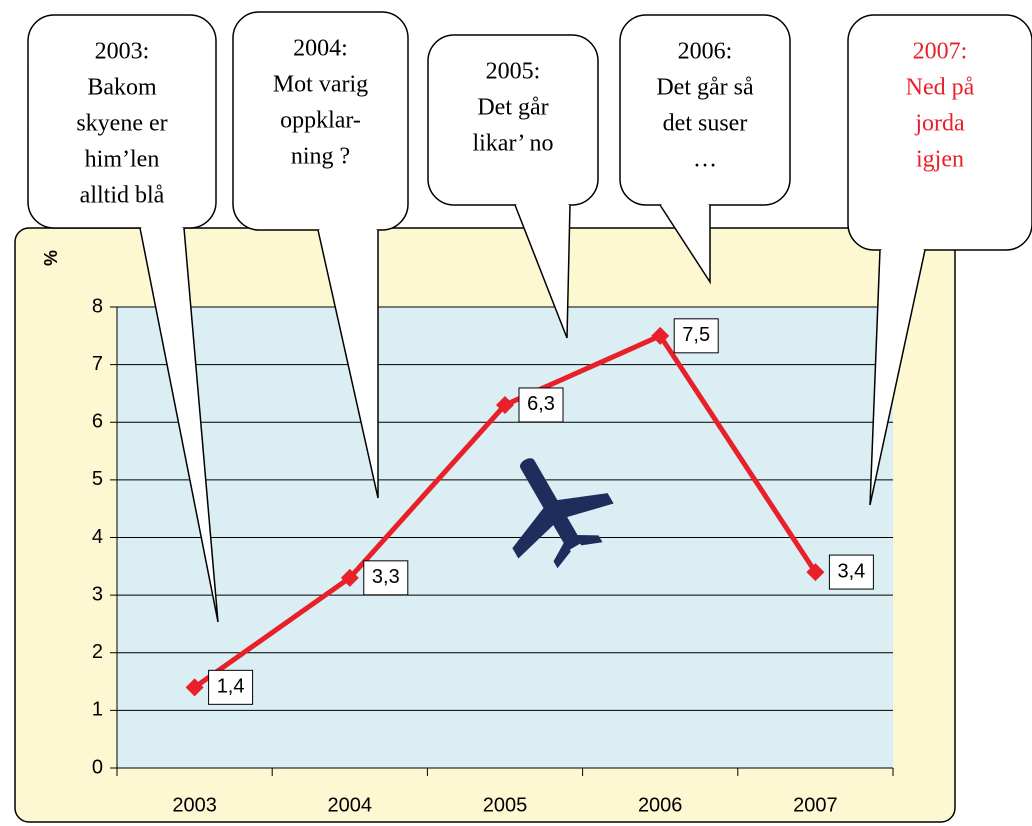  Describe the element at coordinates (51, 258) in the screenshot. I see `y-axis-label: %` at that location.